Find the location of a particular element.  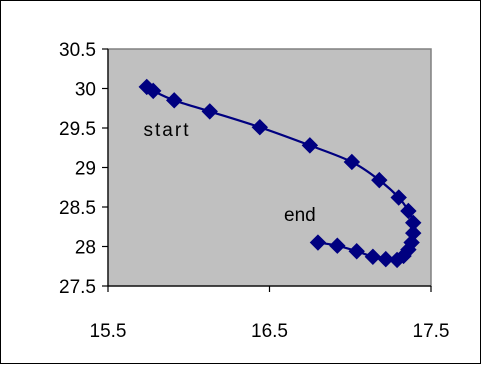

y-tick-label: 30 is located at coordinates (85, 90).